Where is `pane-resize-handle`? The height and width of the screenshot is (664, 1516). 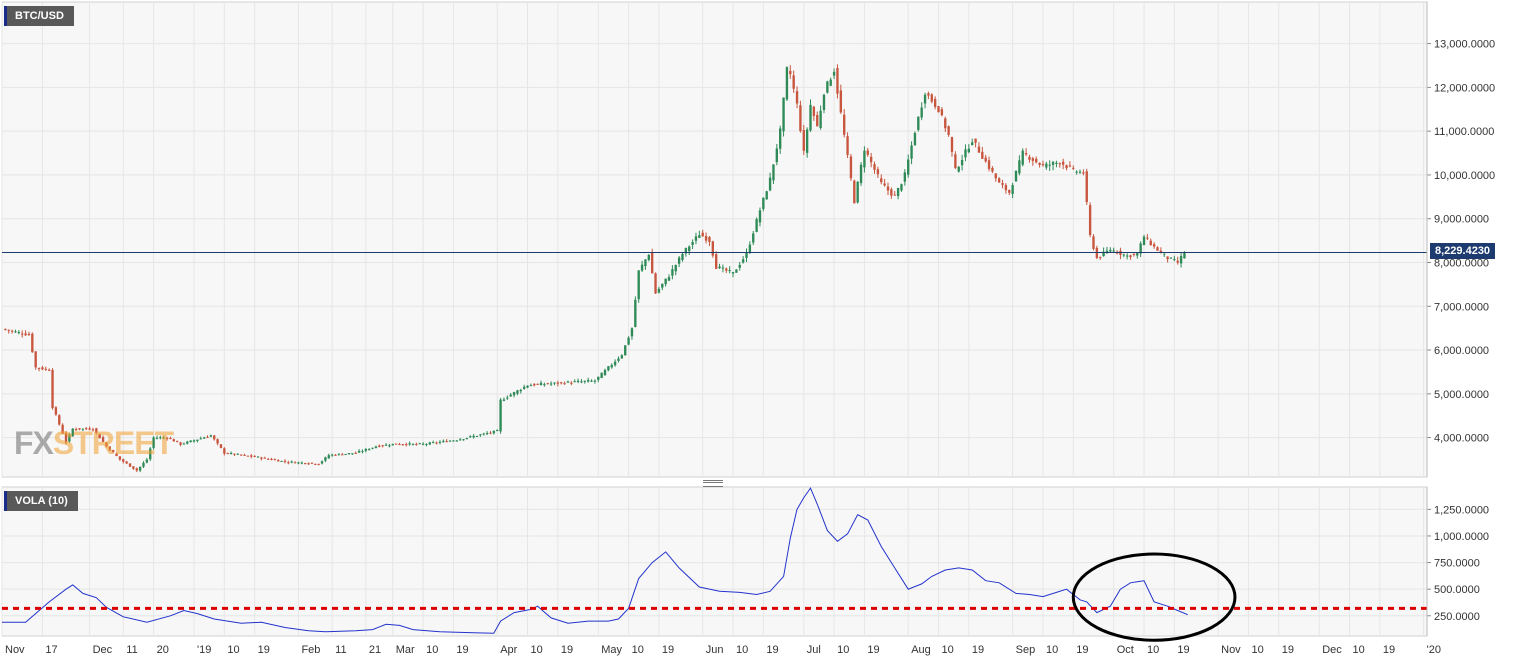
pane-resize-handle is located at coordinates (713, 483).